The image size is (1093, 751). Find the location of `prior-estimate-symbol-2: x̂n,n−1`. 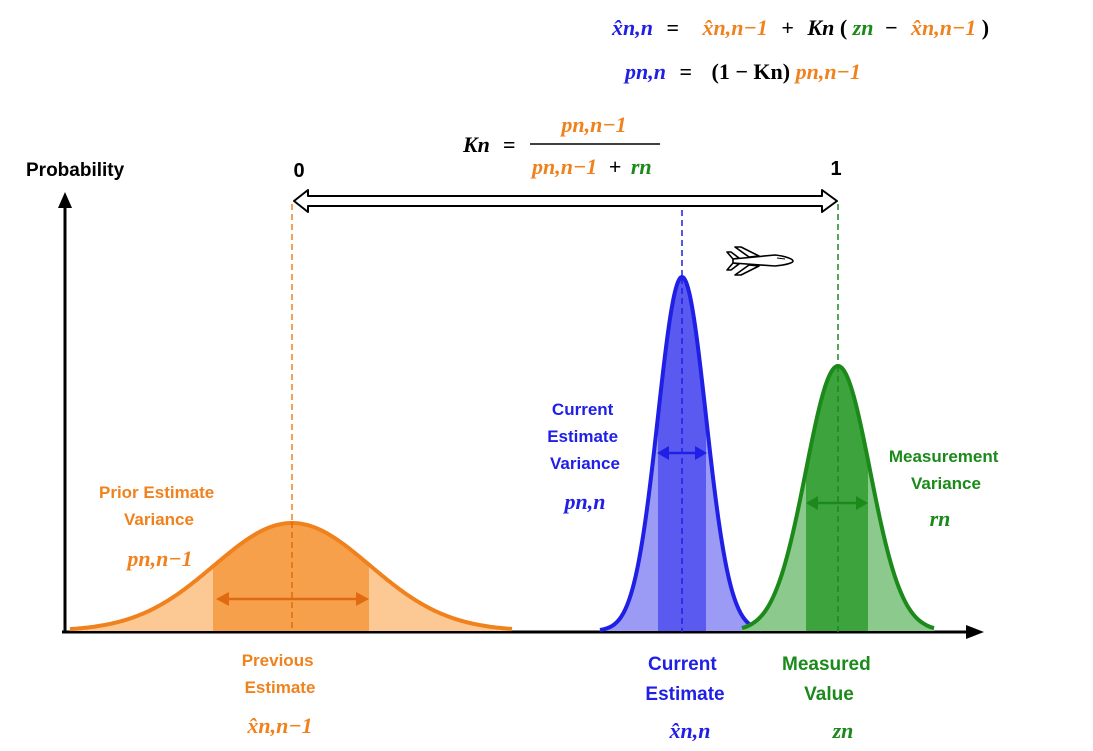

prior-estimate-symbol-2: x̂n,n−1 is located at coordinates (943, 27).